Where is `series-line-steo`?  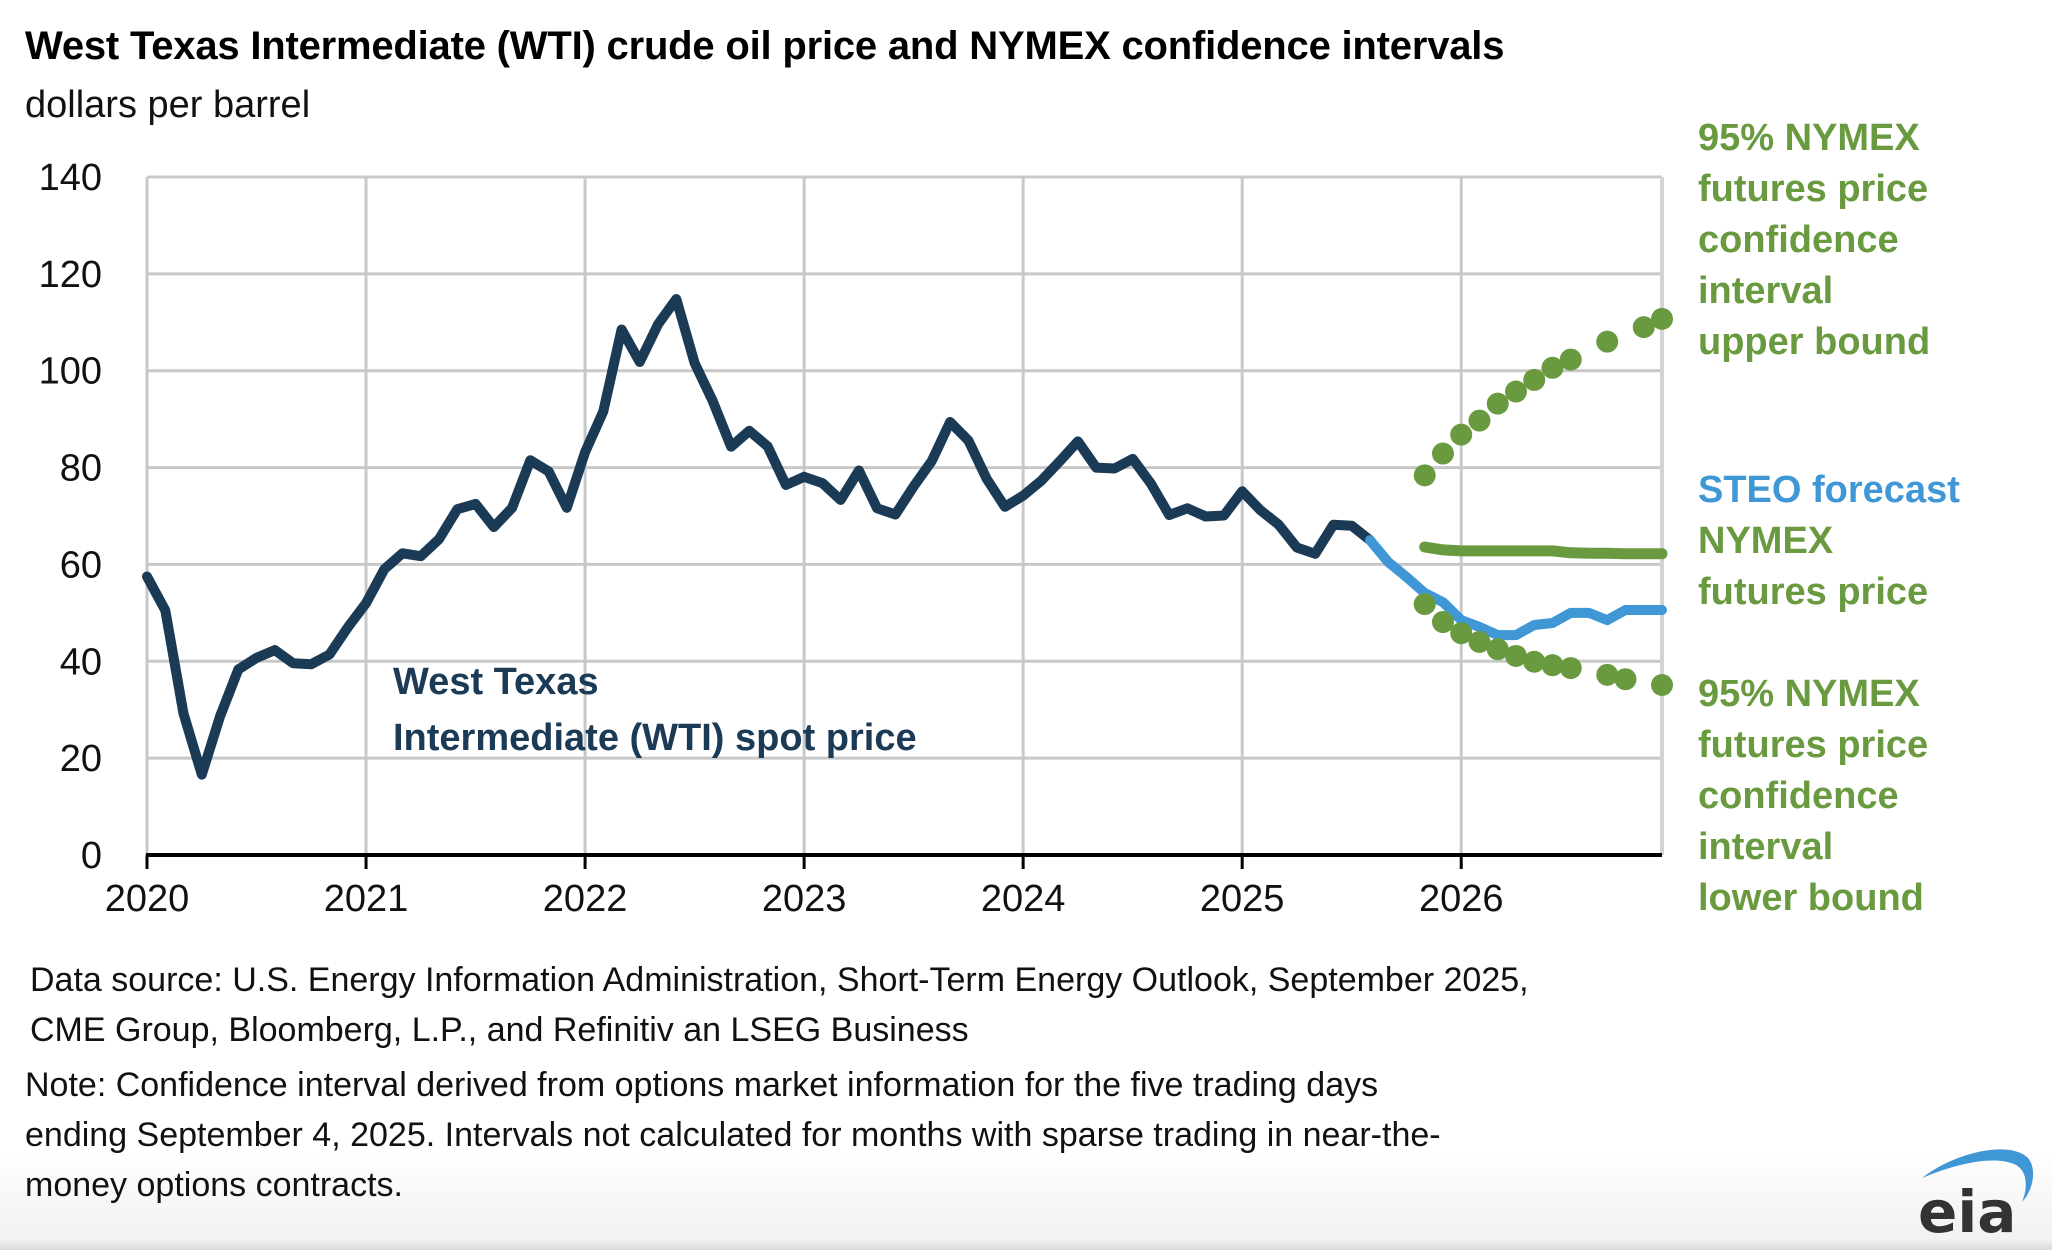
series-line-steo is located at coordinates (1516, 588).